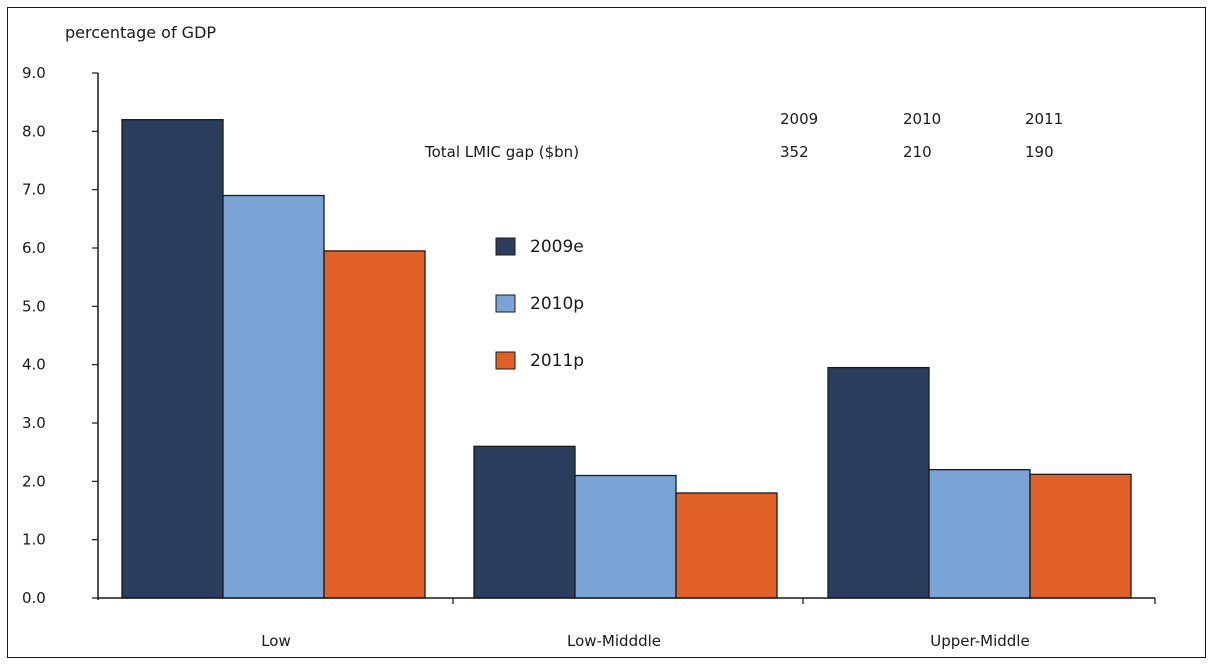 The image size is (1213, 665). Describe the element at coordinates (60, 335) in the screenshot. I see `y-axis-ticks: 0.0 1.0 2.0 3.0 4.0 5.0 6.0 7.0 8.0 9.0` at that location.